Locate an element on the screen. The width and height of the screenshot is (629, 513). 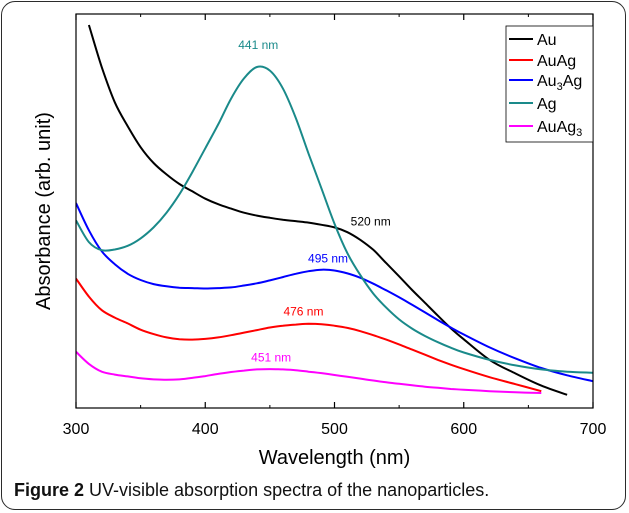
peak-label: 520 nm is located at coordinates (371, 222).